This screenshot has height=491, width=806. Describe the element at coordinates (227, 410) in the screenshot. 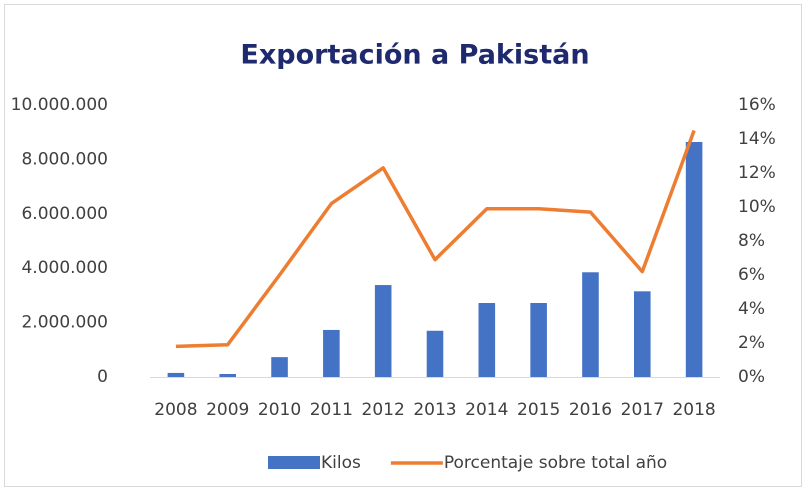

I see `x-tick-label: 2009` at that location.